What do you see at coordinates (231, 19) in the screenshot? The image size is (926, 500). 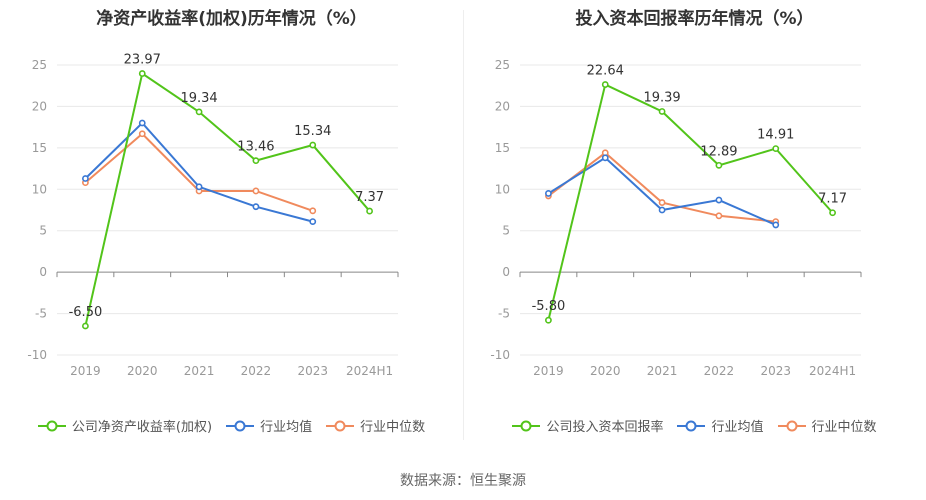 I see `chart-title: 净资产收益率(加权)历年情况（%）` at bounding box center [231, 19].